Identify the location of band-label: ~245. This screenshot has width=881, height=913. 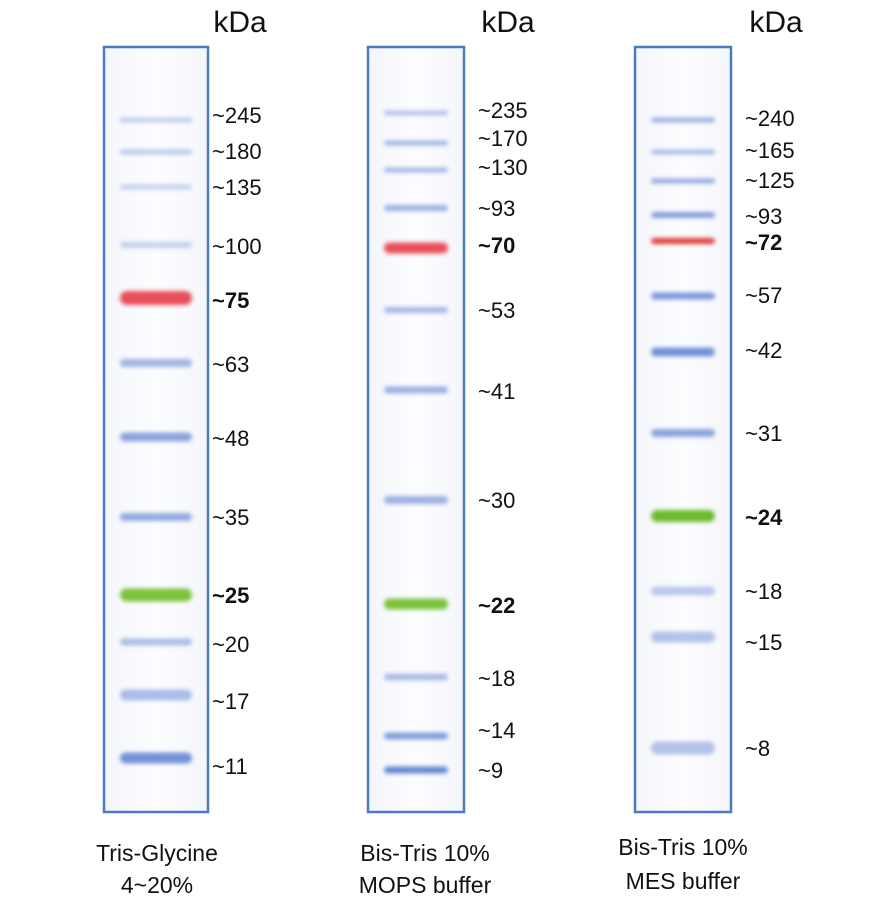
(237, 115).